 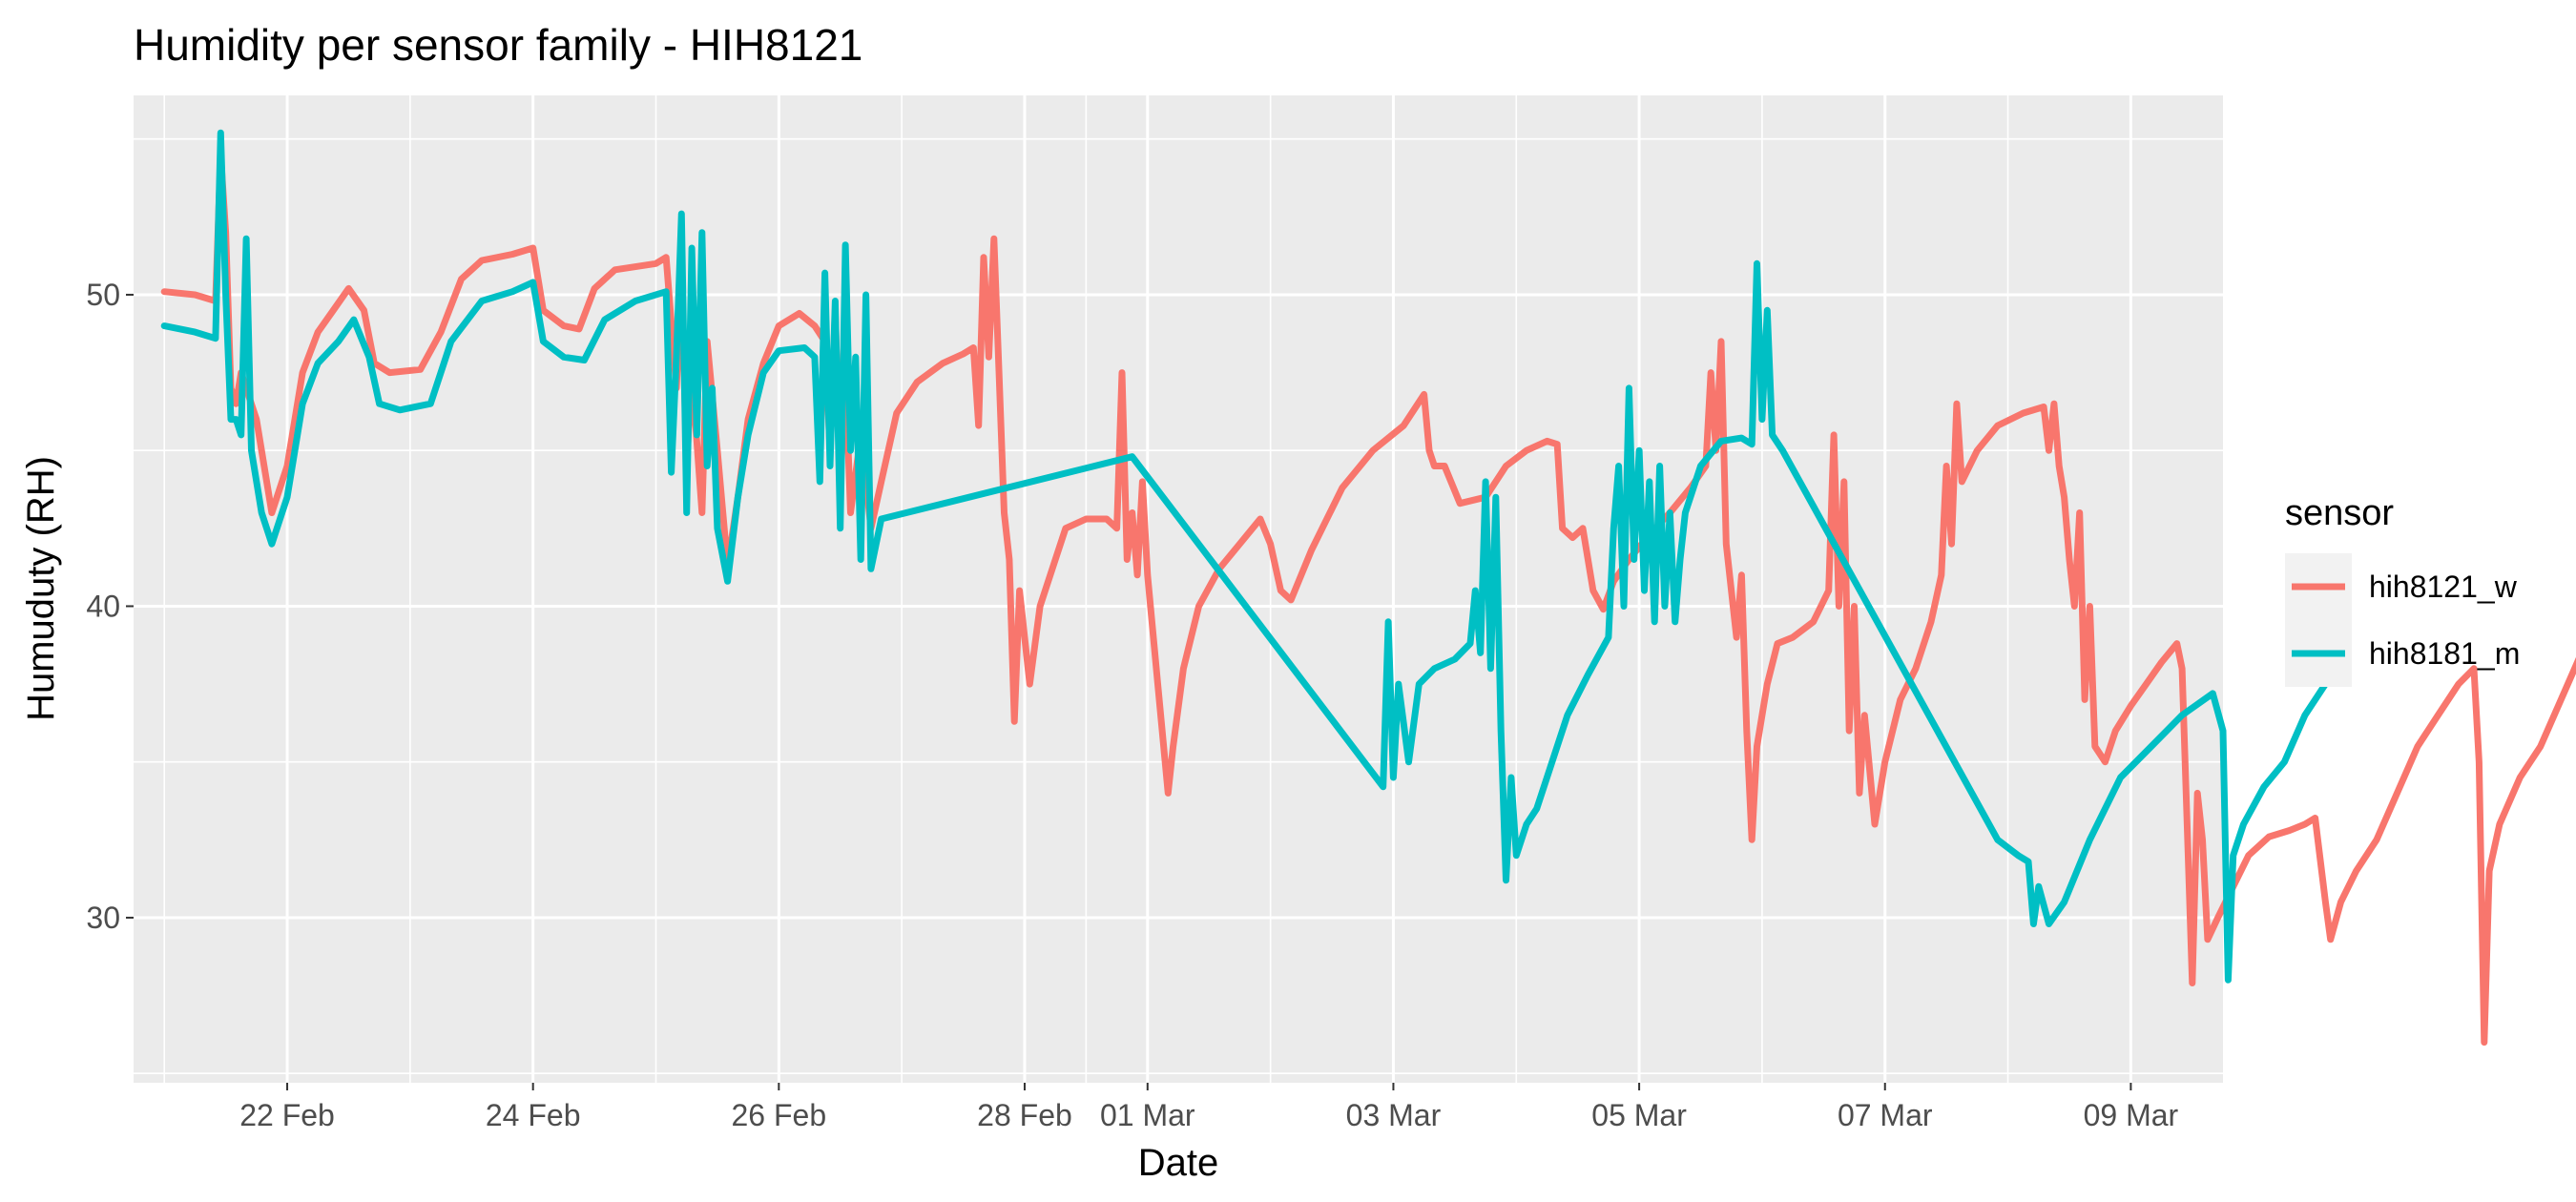 I want to click on y-tick-label: 30, so click(x=103, y=918).